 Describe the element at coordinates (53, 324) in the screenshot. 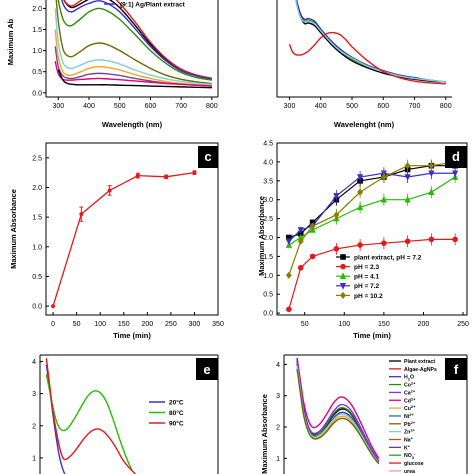

I see `panel-c-x-tick-label: 0` at that location.